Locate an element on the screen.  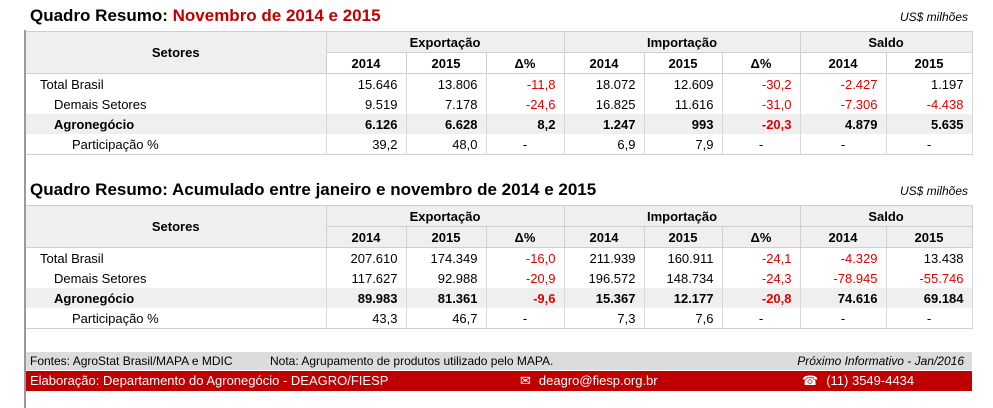
header-imp-delta: Δ% is located at coordinates (761, 237).